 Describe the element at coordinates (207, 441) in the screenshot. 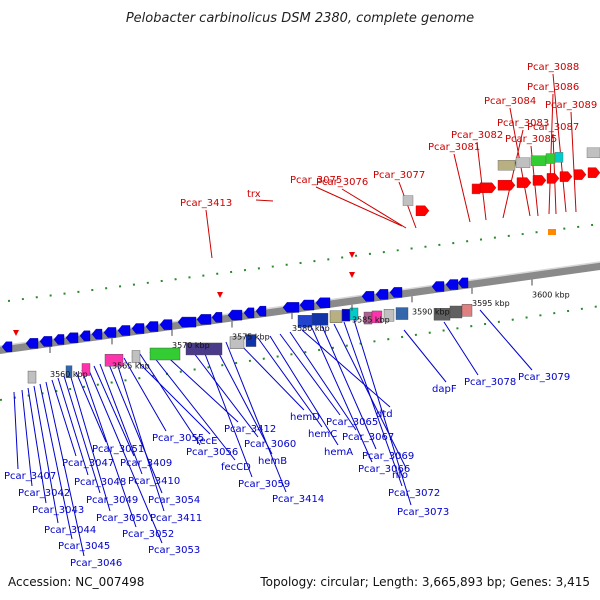

I see `reverse-gene-label: fecE` at that location.